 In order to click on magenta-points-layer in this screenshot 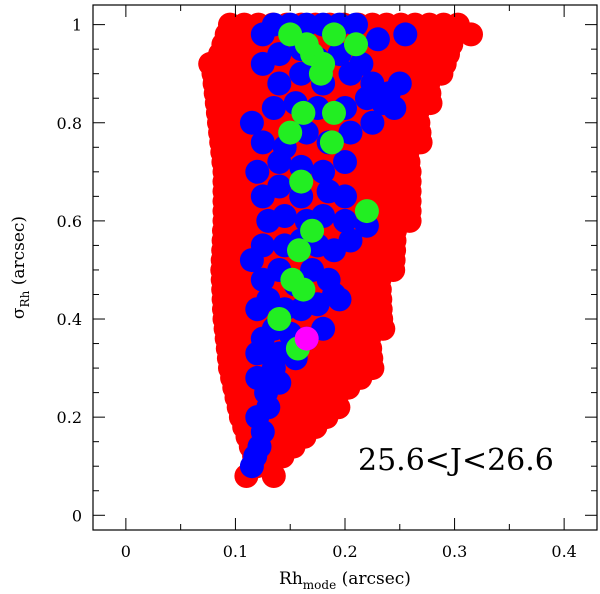, I will do `click(306, 338)`.